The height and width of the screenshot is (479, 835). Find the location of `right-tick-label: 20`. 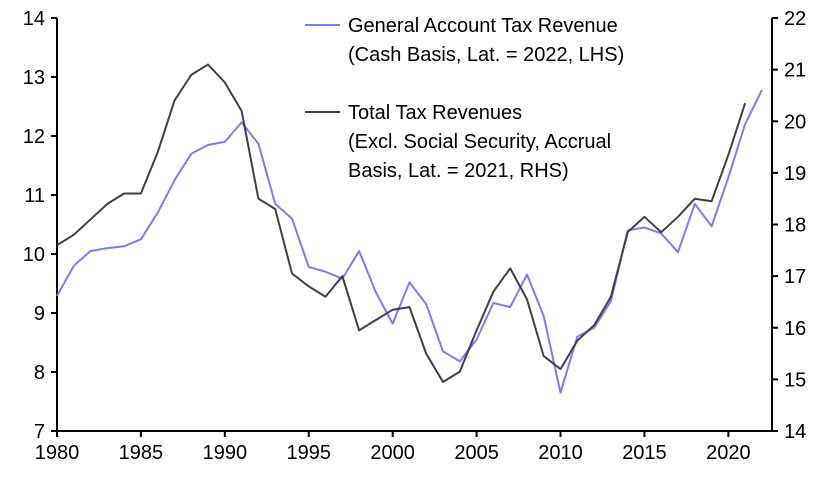

right-tick-label: 20 is located at coordinates (795, 122).